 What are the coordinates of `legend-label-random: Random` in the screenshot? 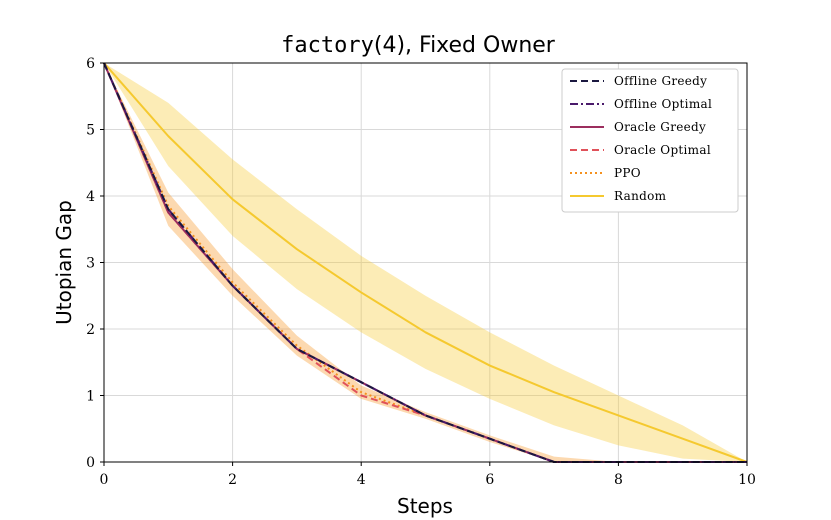 It's located at (640, 196).